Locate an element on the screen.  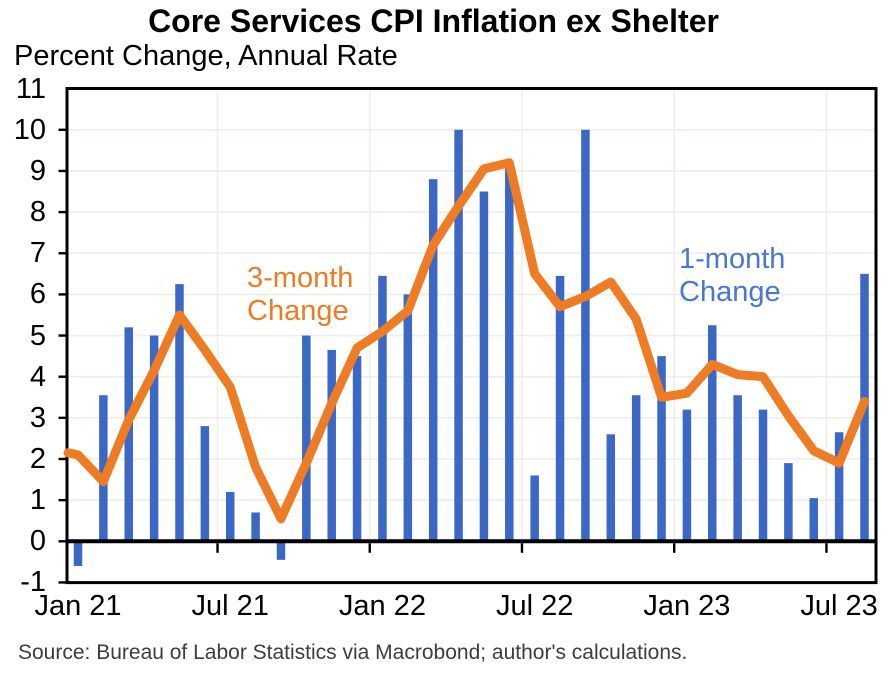
y-axis-title: Percent Change, Annual Rate is located at coordinates (206, 56).